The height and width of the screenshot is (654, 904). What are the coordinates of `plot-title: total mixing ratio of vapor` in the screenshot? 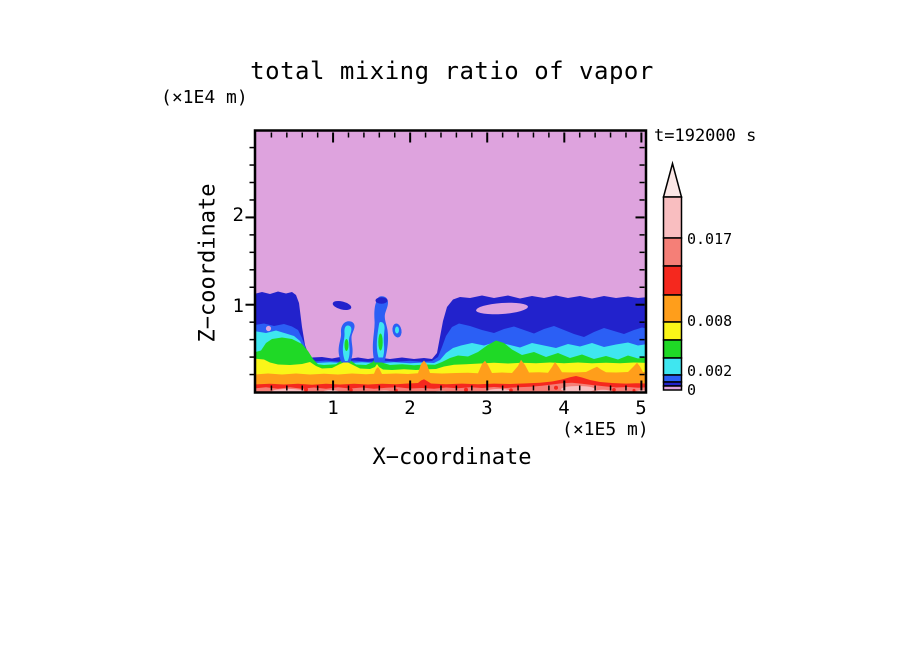 It's located at (452, 71).